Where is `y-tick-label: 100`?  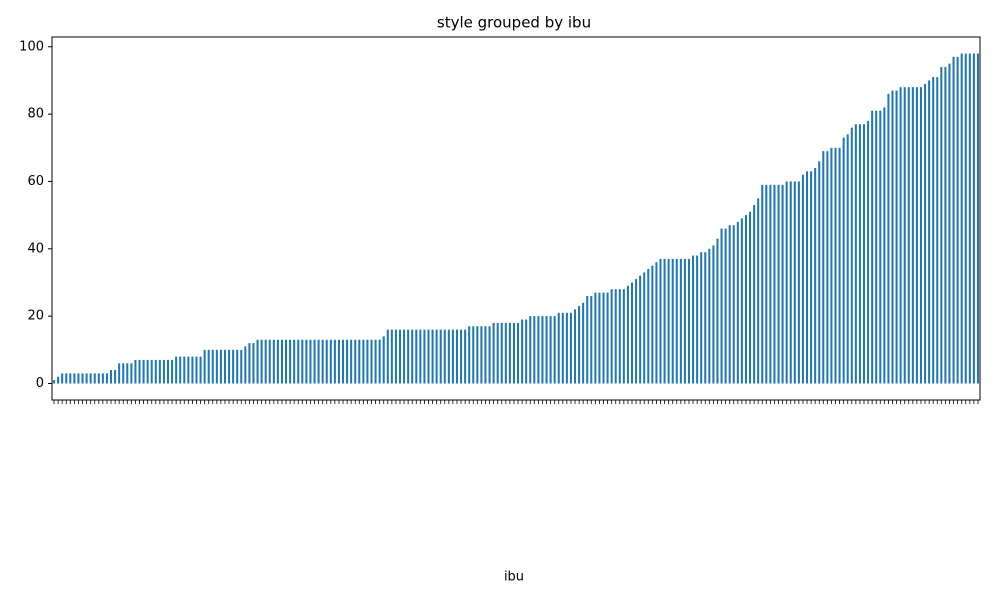 y-tick-label: 100 is located at coordinates (31, 46).